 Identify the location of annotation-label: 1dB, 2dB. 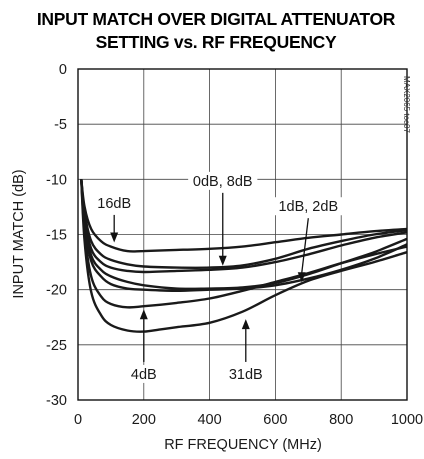
(308, 207).